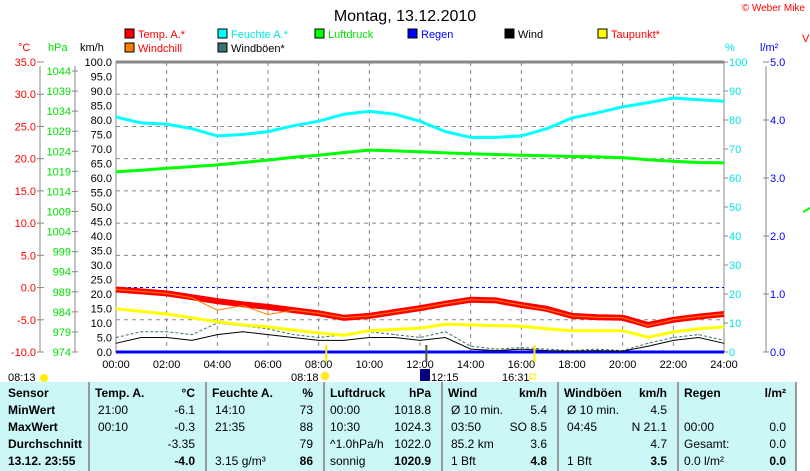 The height and width of the screenshot is (471, 810). Describe the element at coordinates (777, 295) in the screenshot. I see `rain-tick-label: 1.0` at that location.